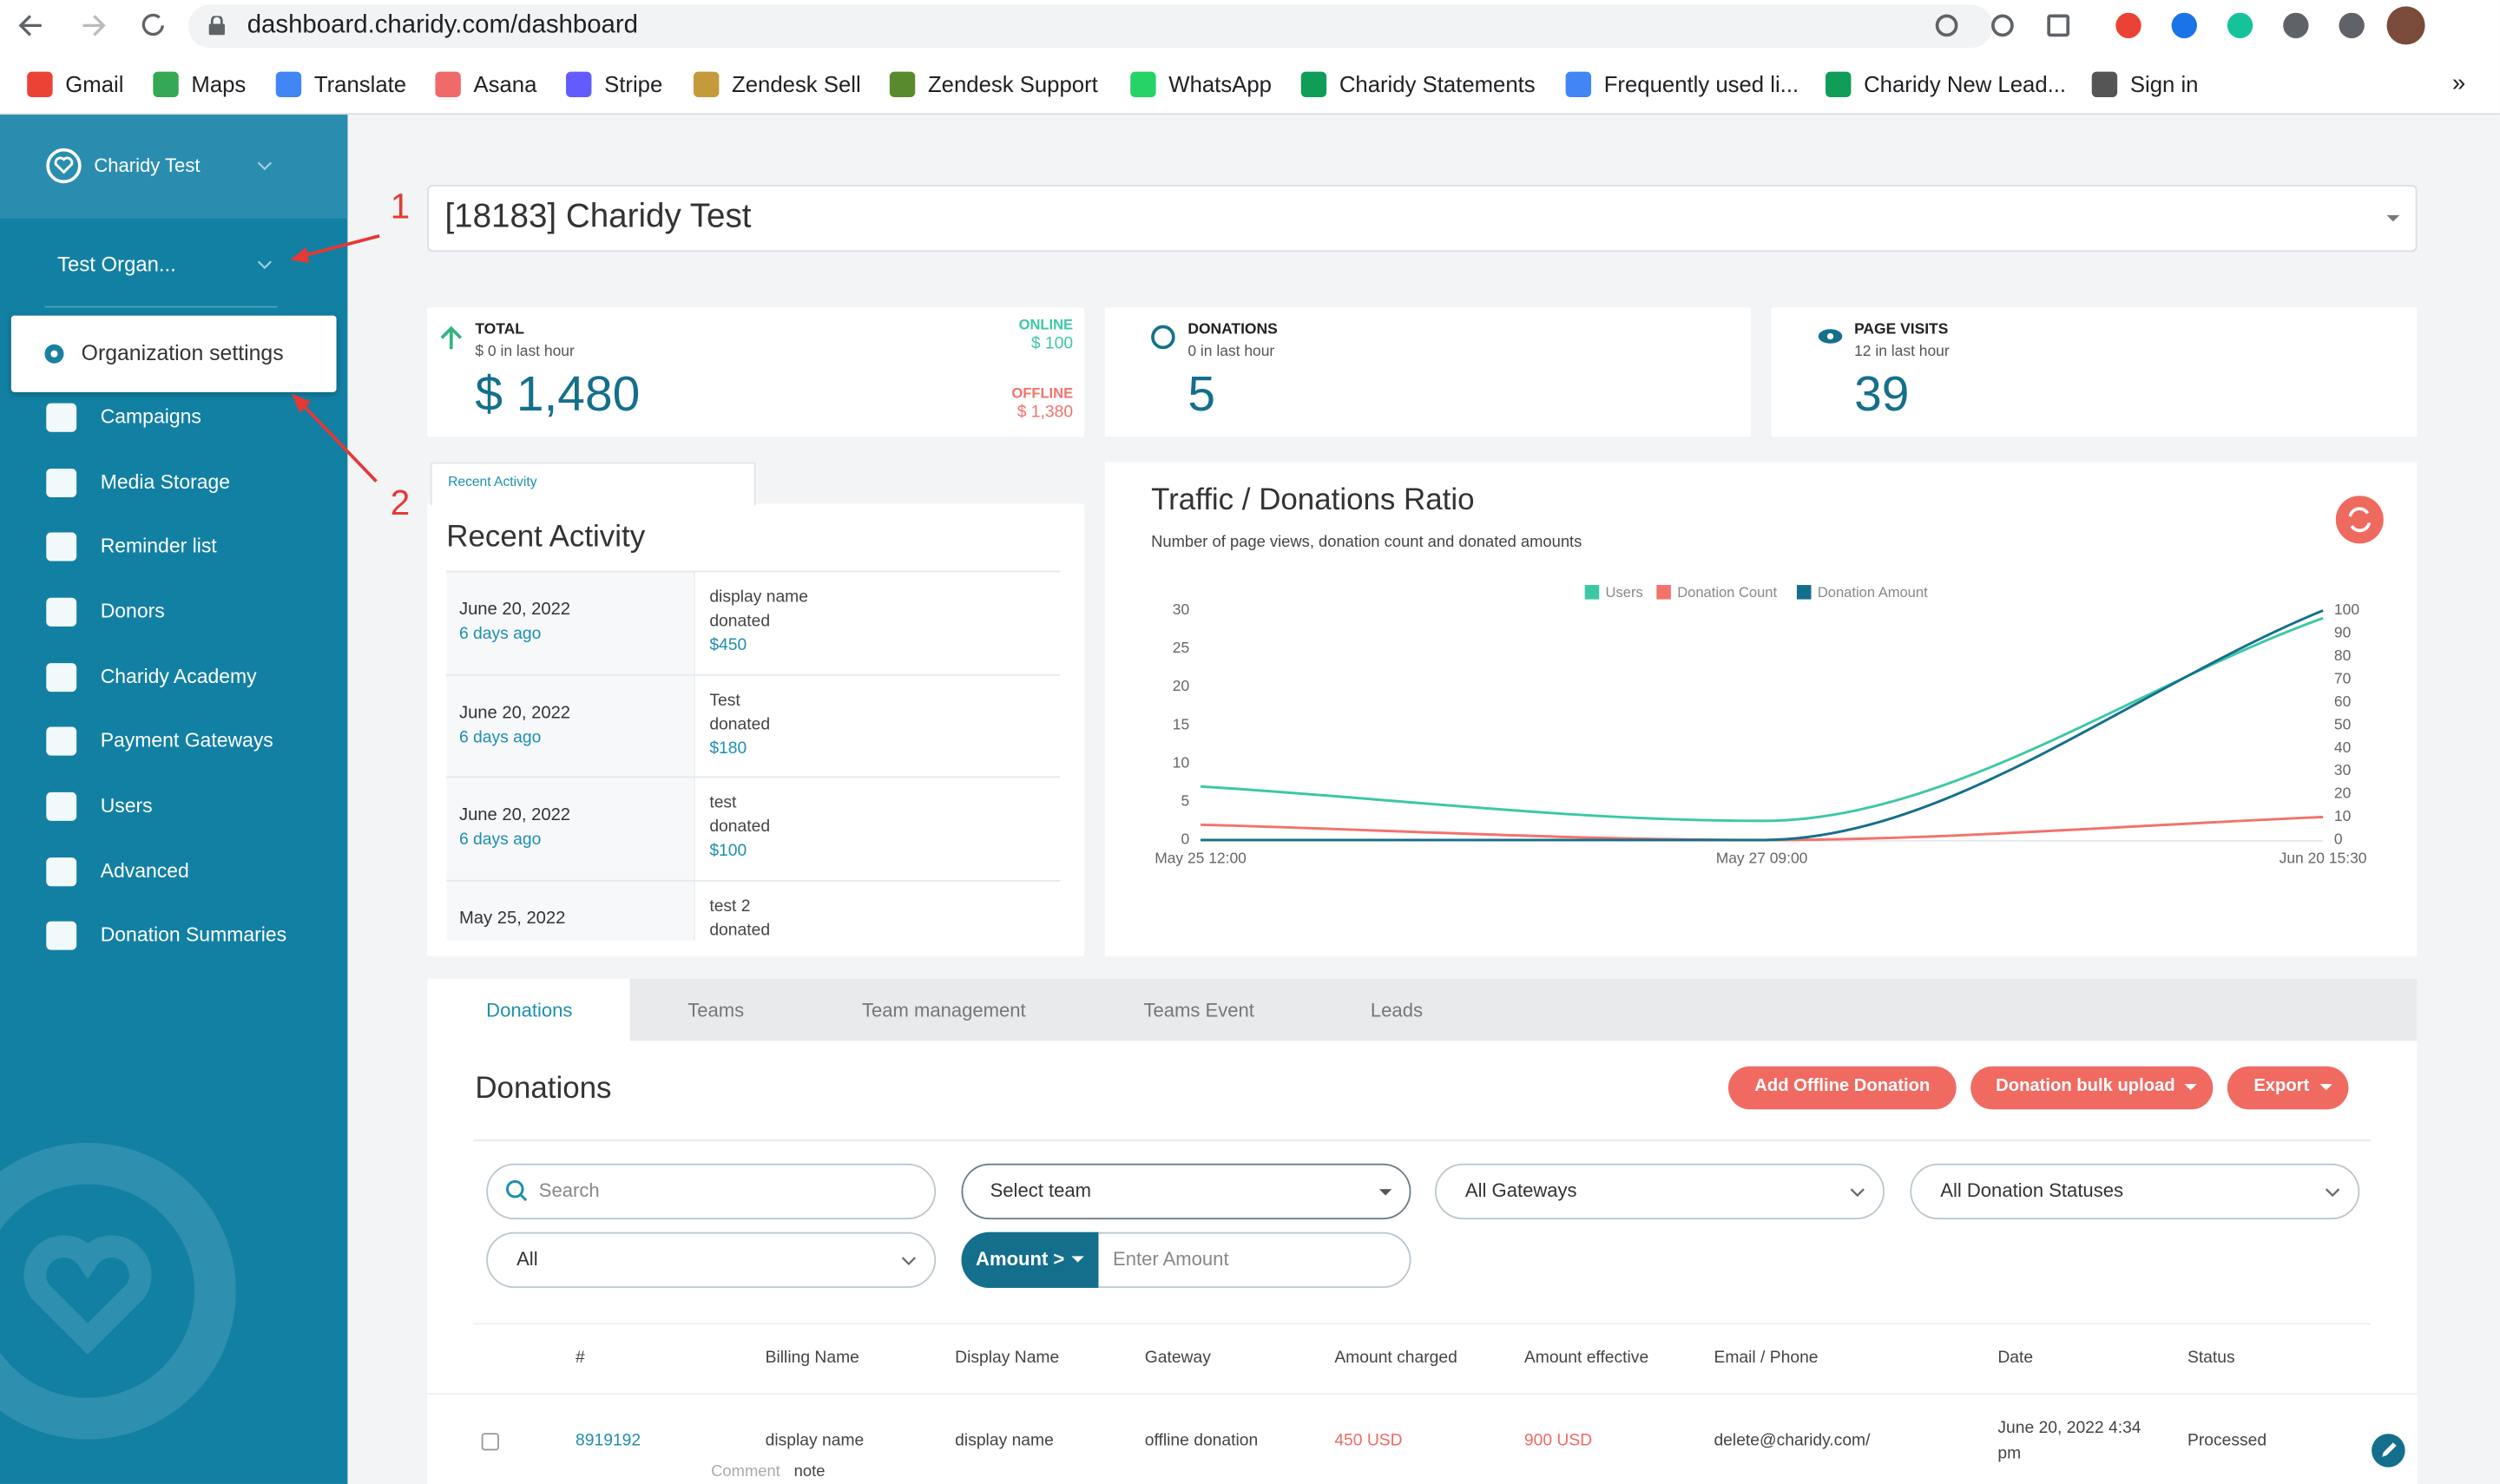  What do you see at coordinates (2190, 1087) in the screenshot?
I see `caret` at bounding box center [2190, 1087].